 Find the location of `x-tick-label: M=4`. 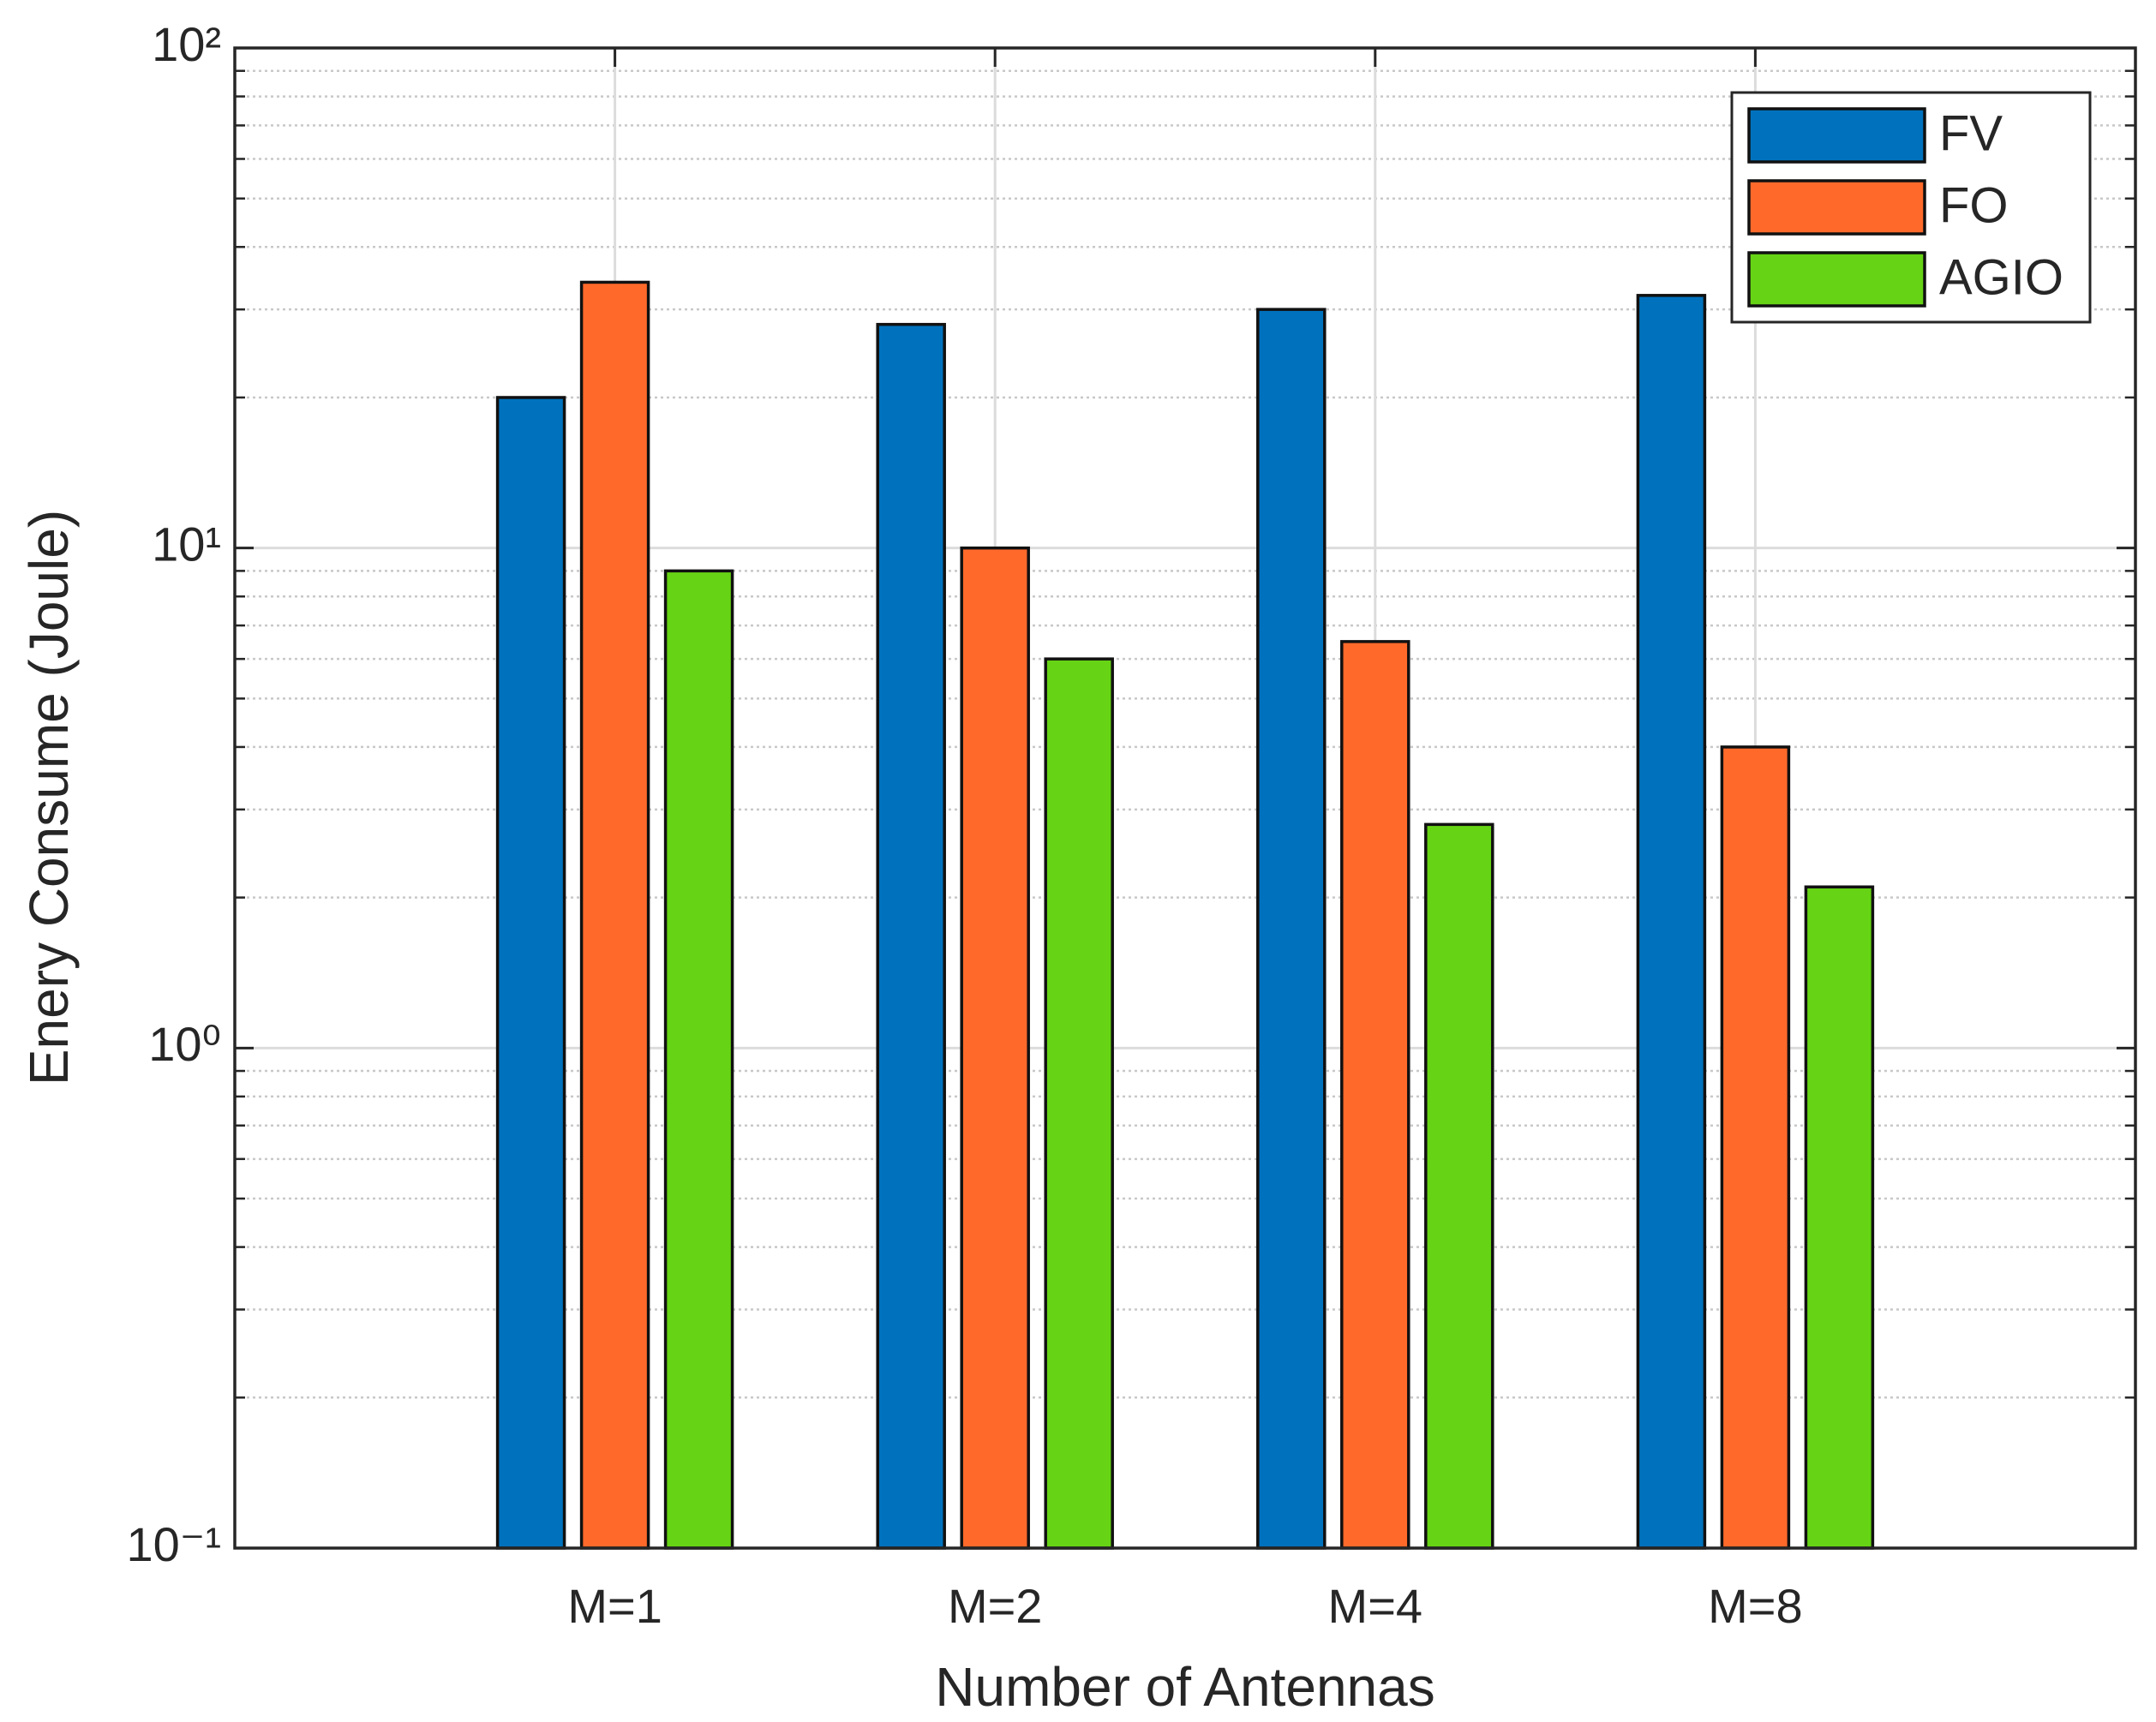

x-tick-label: M=4 is located at coordinates (1375, 1606).